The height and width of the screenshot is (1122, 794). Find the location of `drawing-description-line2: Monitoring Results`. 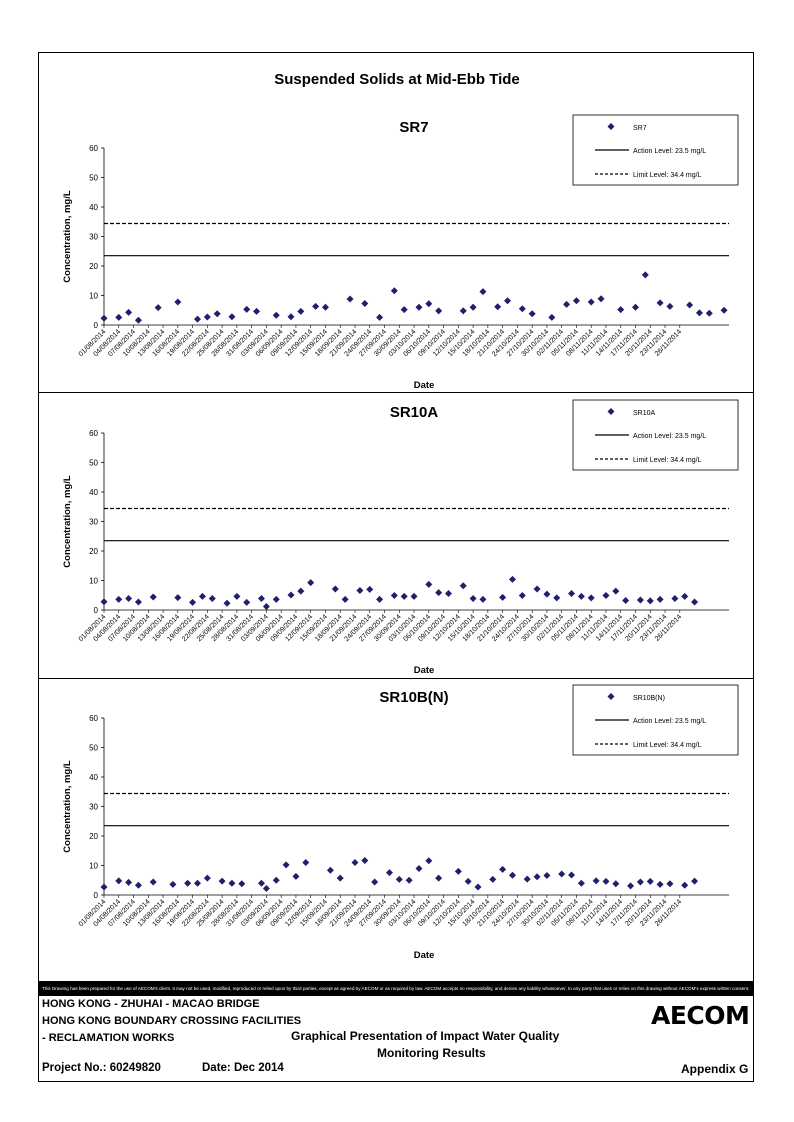

drawing-description-line2: Monitoring Results is located at coordinates (431, 1053).